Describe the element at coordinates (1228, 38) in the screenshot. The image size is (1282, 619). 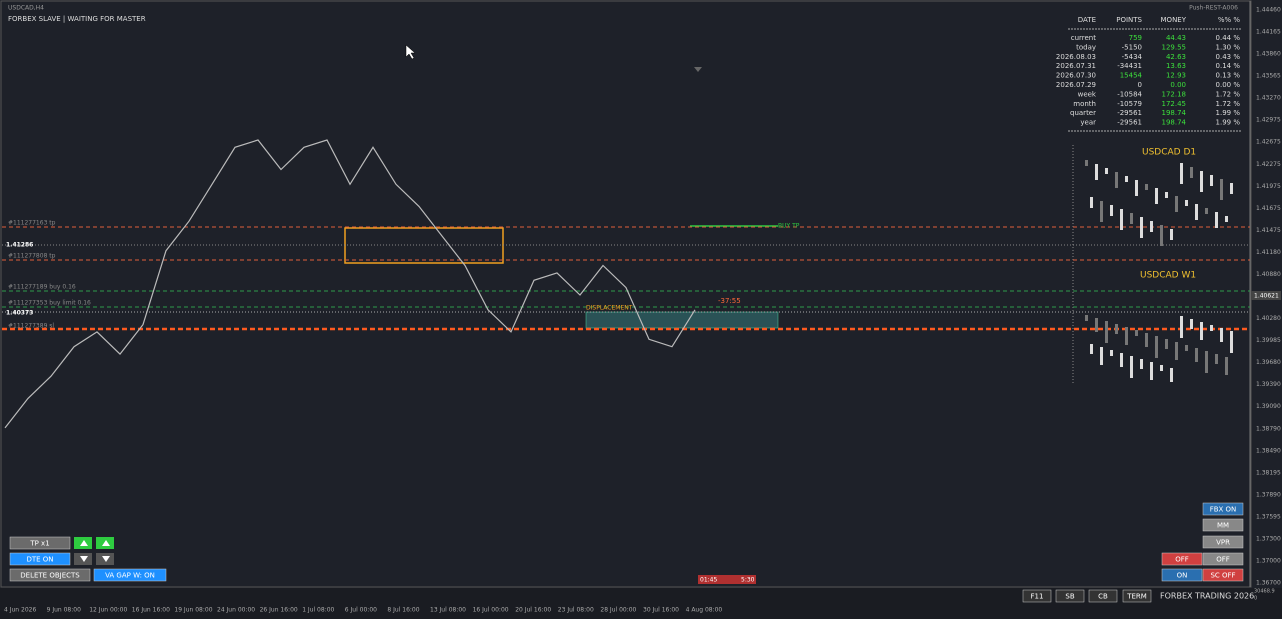
I see `stats-cell: 0.44 %` at that location.